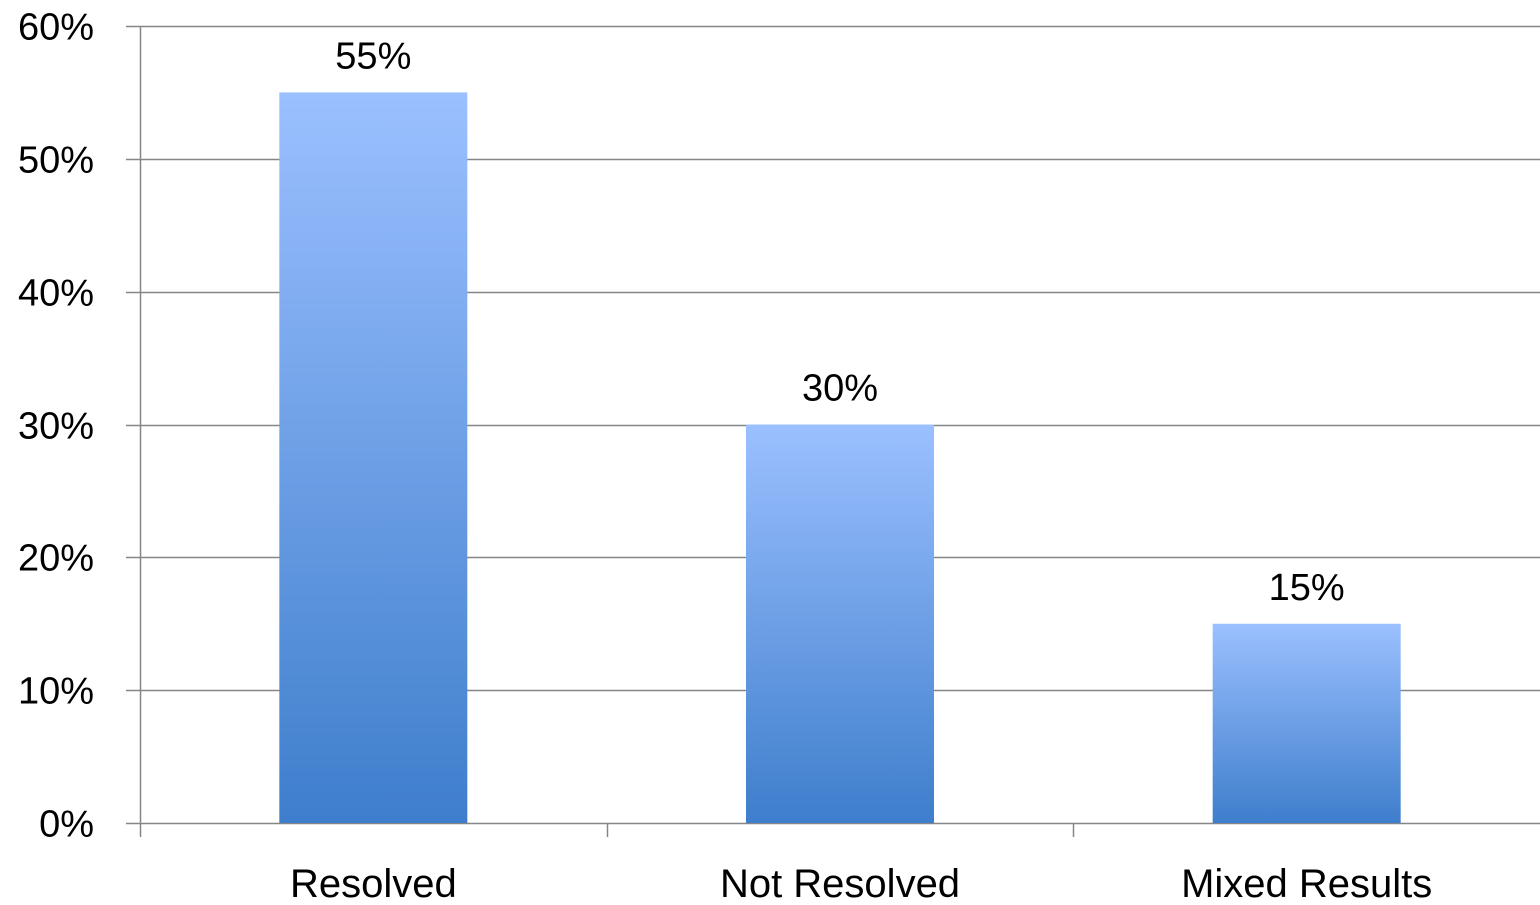 Image resolution: width=1540 pixels, height=905 pixels. Describe the element at coordinates (840, 389) in the screenshot. I see `data-label: 30%` at that location.